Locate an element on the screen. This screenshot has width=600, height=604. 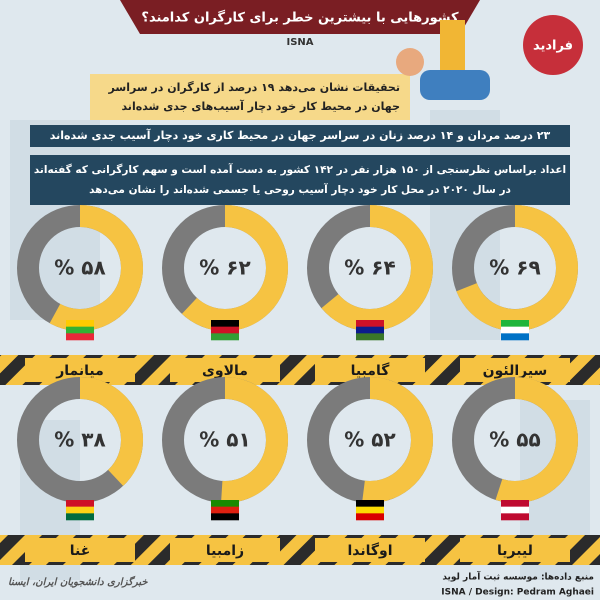
country-name: سیرالئون is located at coordinates (515, 371).